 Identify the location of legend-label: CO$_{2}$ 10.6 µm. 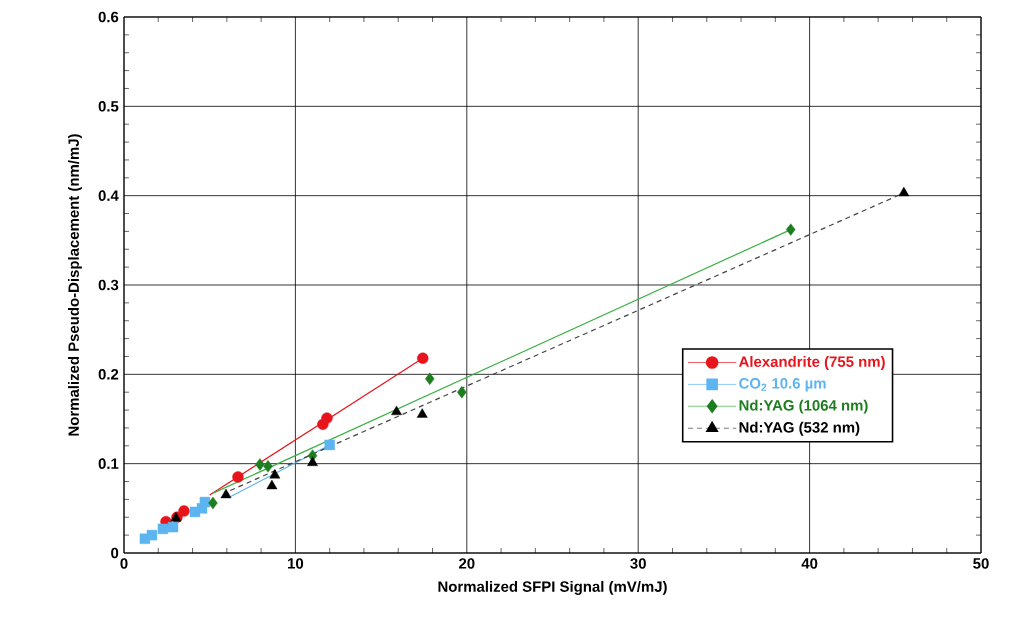
(782, 385).